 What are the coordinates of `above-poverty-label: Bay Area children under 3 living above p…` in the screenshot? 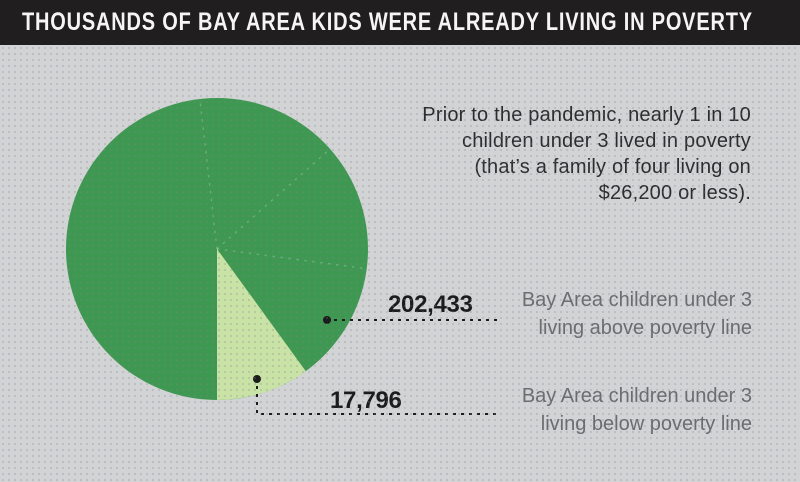 It's located at (637, 314).